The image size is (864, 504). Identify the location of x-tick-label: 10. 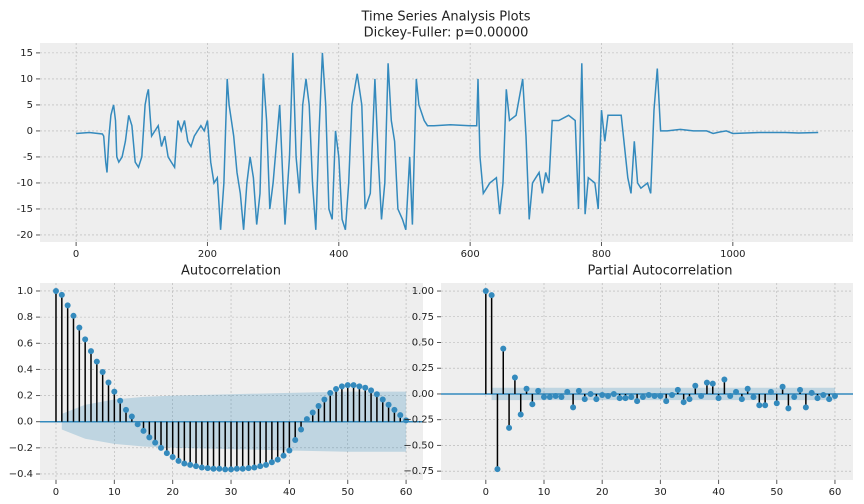
(544, 492).